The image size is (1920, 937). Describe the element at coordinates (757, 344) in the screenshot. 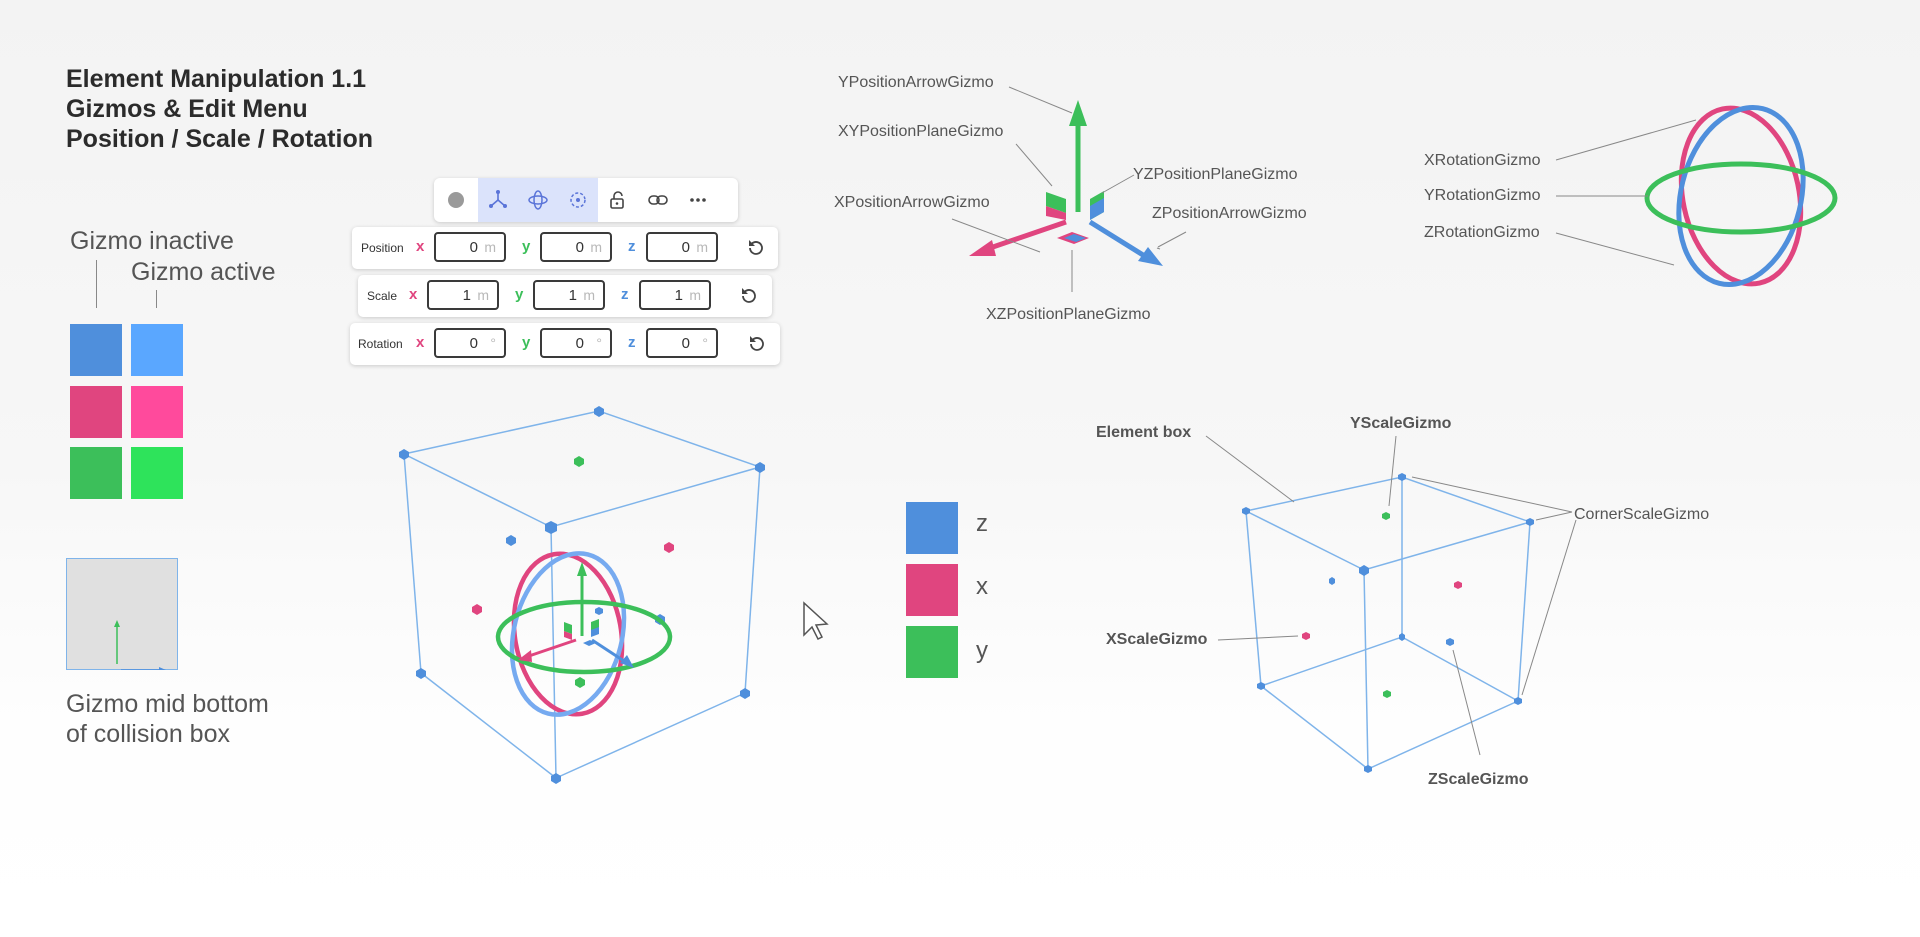

I see `rotation-reset-icon` at that location.